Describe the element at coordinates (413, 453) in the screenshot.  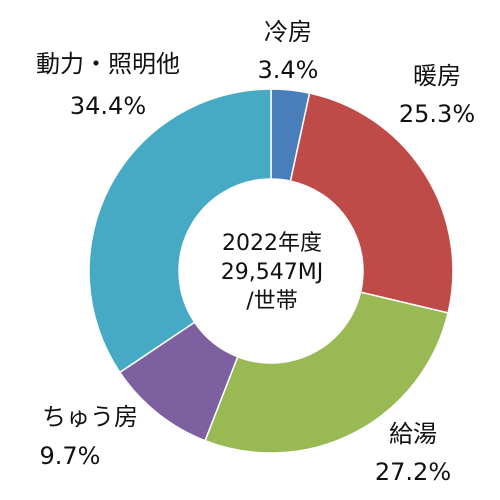
I see `slice-label-group-hot-water: 給湯 27.2%` at that location.